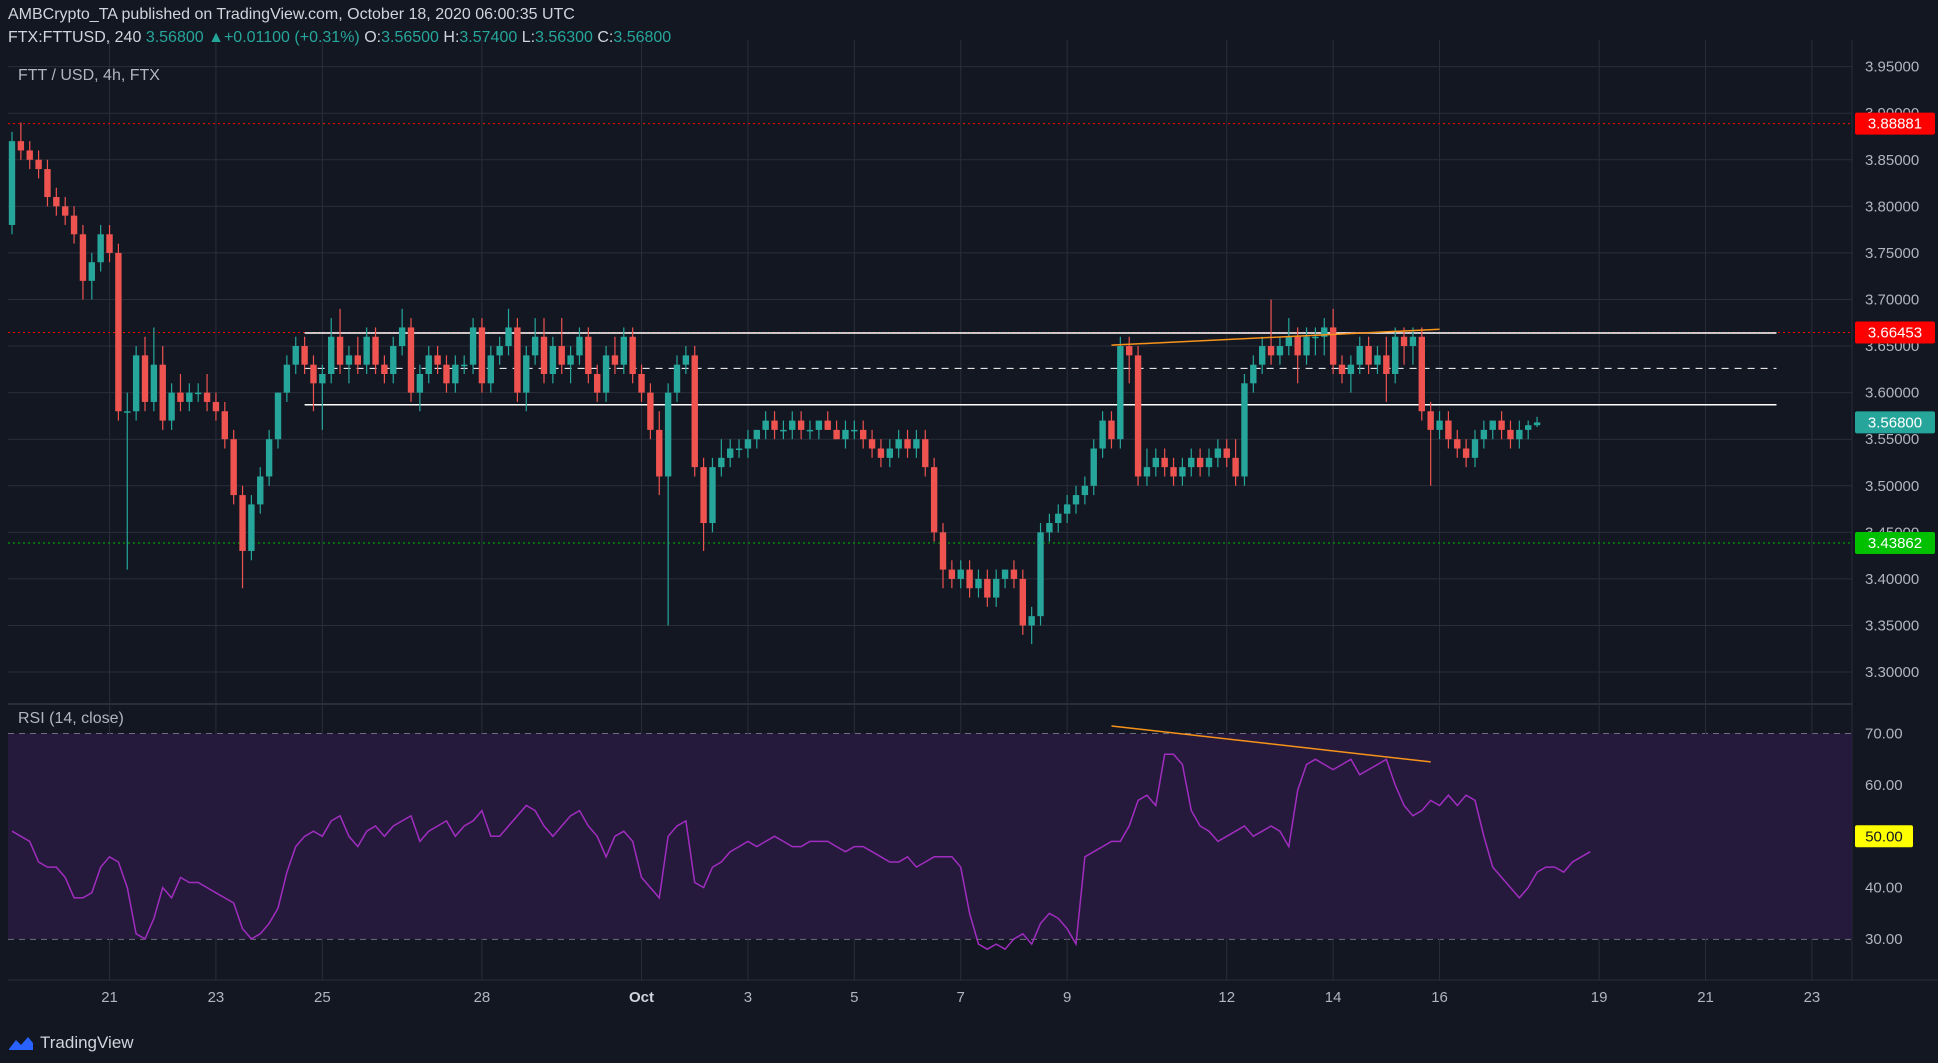 The width and height of the screenshot is (1938, 1063). What do you see at coordinates (291, 37) in the screenshot?
I see `change-value: +0.01100 (+0.31%)` at bounding box center [291, 37].